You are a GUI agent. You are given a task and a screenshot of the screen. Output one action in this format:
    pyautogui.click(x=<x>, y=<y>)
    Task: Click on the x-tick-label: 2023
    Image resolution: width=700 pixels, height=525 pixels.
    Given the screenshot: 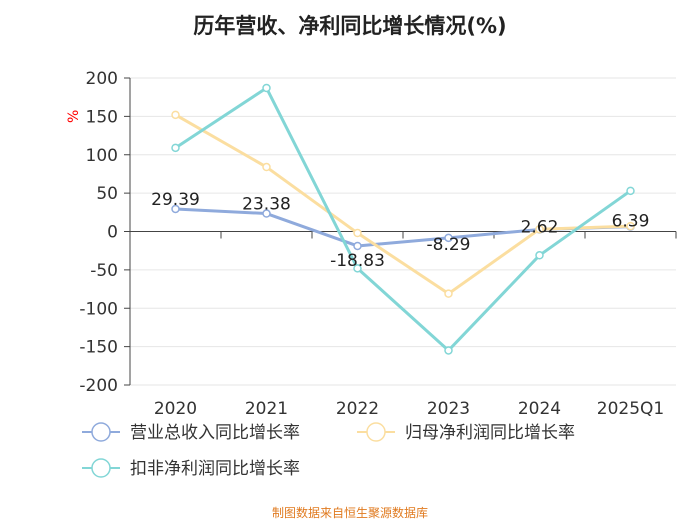 What is the action you would take?
    pyautogui.click(x=448, y=409)
    